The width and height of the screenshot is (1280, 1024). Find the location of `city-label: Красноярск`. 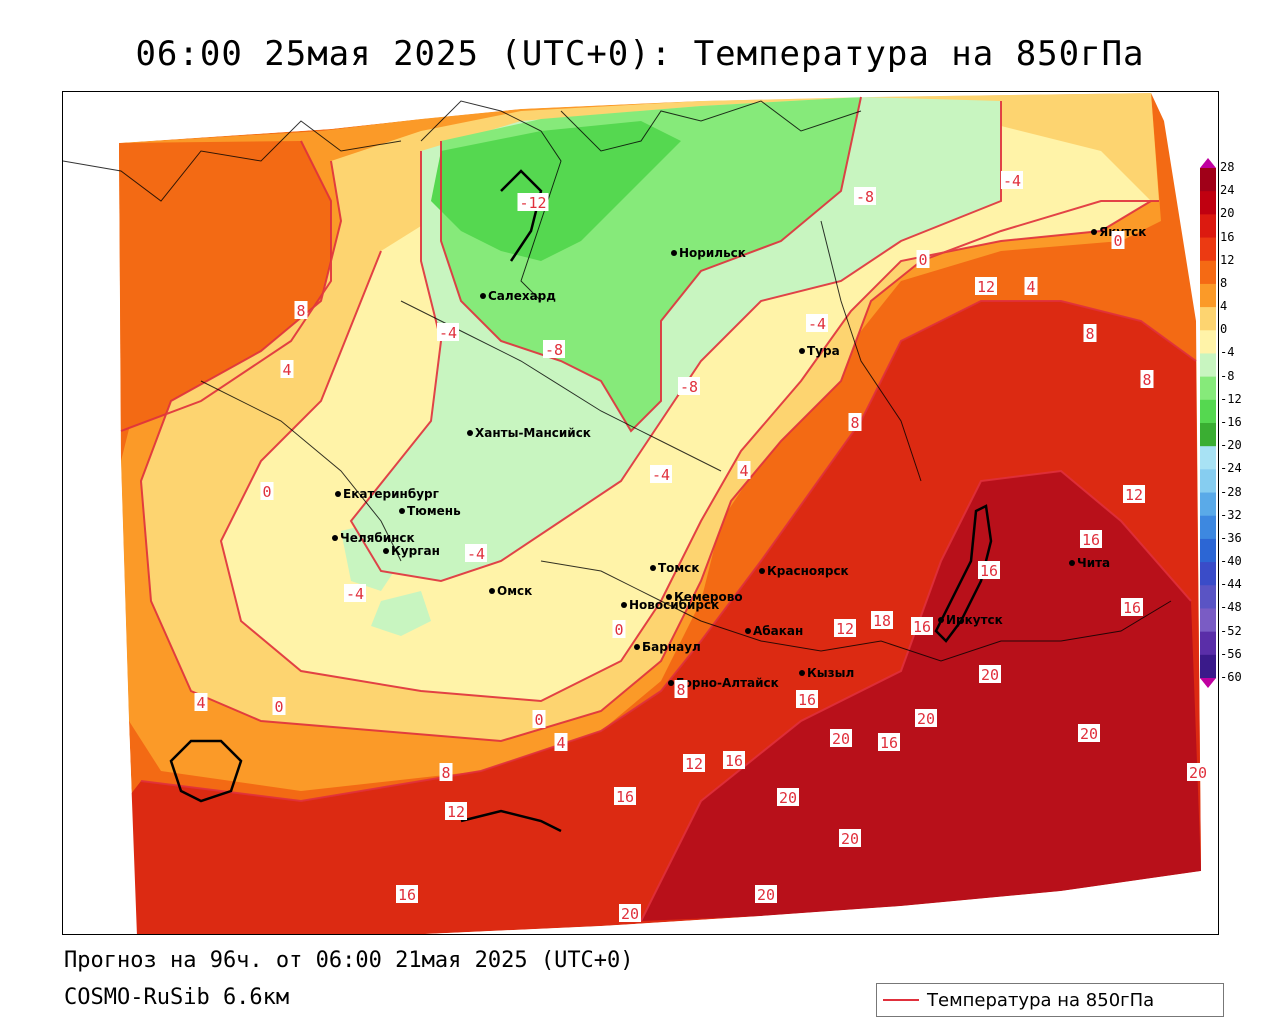

city-label: Красноярск is located at coordinates (808, 571).